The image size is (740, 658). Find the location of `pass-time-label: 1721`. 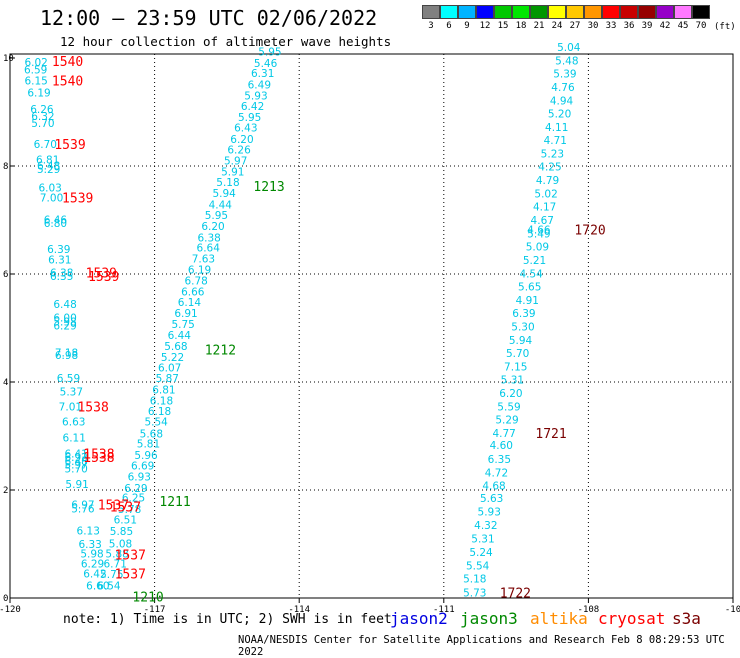

pass-time-label: 1721 is located at coordinates (550, 434).